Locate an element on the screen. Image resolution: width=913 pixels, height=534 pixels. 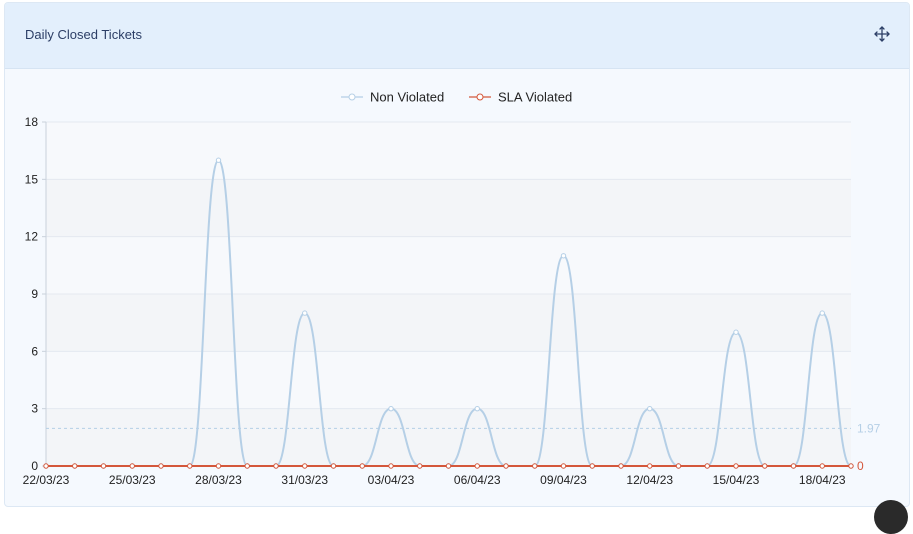
x-tick-label: 03/04/23 is located at coordinates (391, 480).